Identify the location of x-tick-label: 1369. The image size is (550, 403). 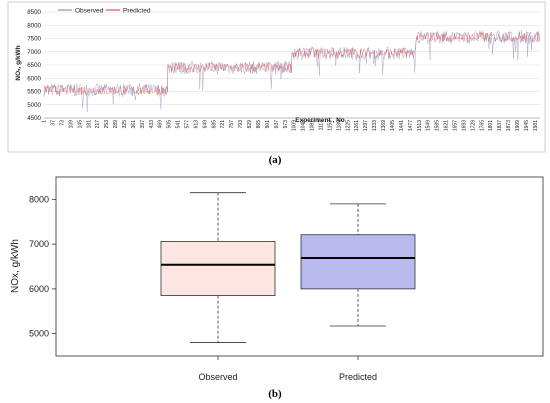
(384, 125).